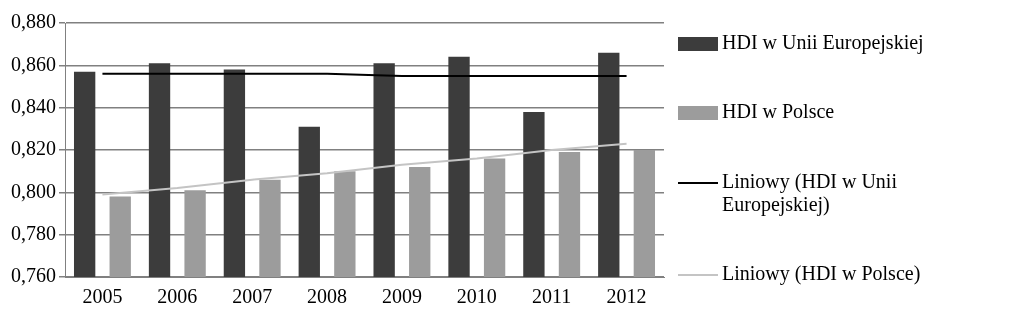  I want to click on x-tick-label: 2008, so click(327, 296).